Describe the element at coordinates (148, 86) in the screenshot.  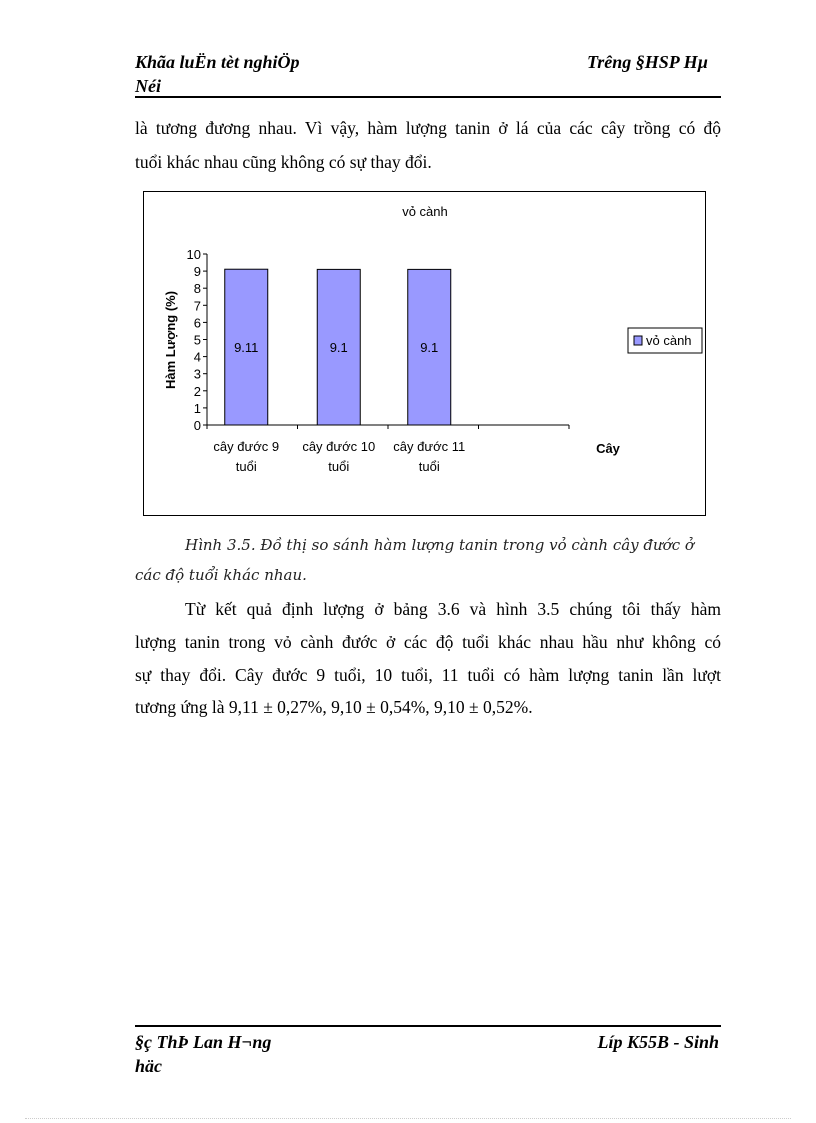
I see `header-left-line2: Néi` at that location.